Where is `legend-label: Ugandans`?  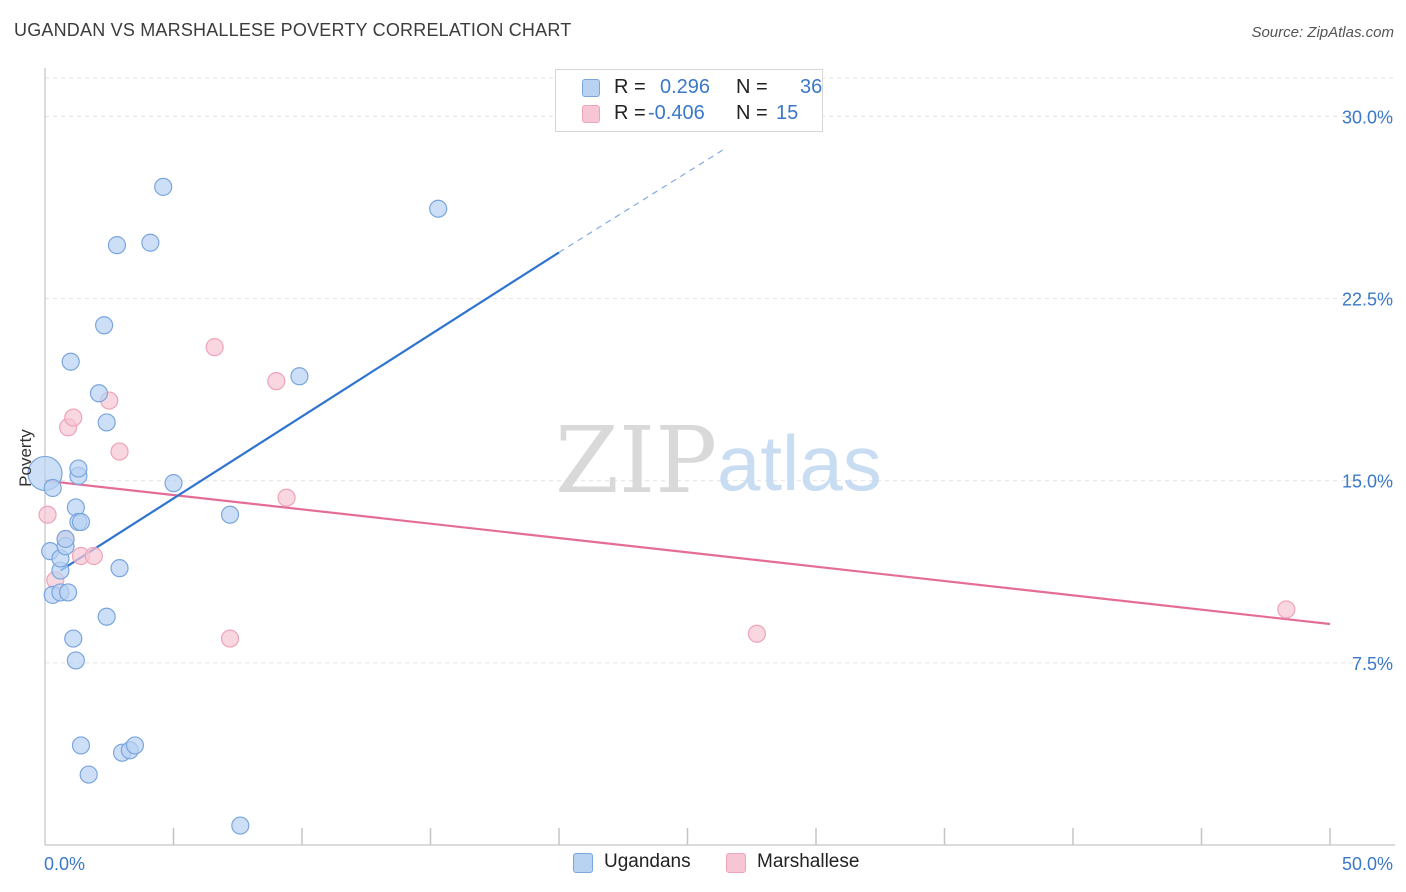 legend-label: Ugandans is located at coordinates (647, 861).